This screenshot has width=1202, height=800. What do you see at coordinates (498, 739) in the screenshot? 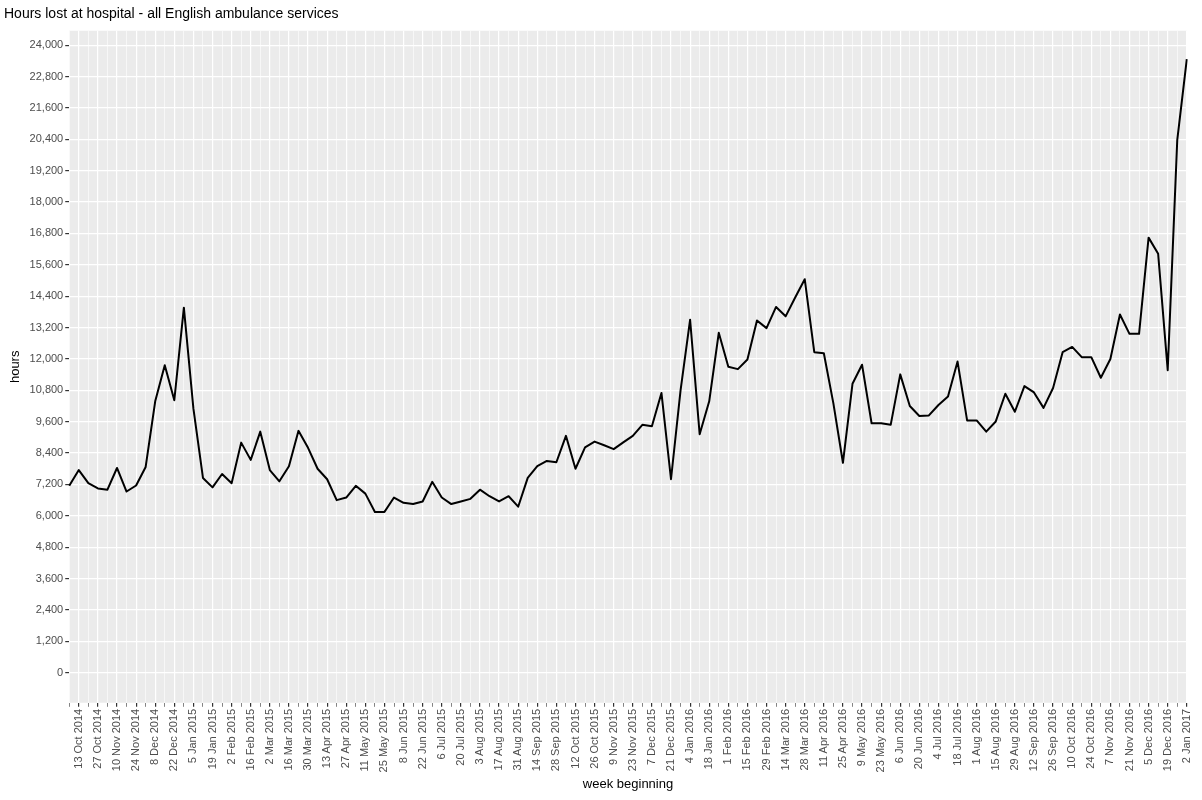
I see `x-tick-label: 17 Aug 2015` at bounding box center [498, 739].